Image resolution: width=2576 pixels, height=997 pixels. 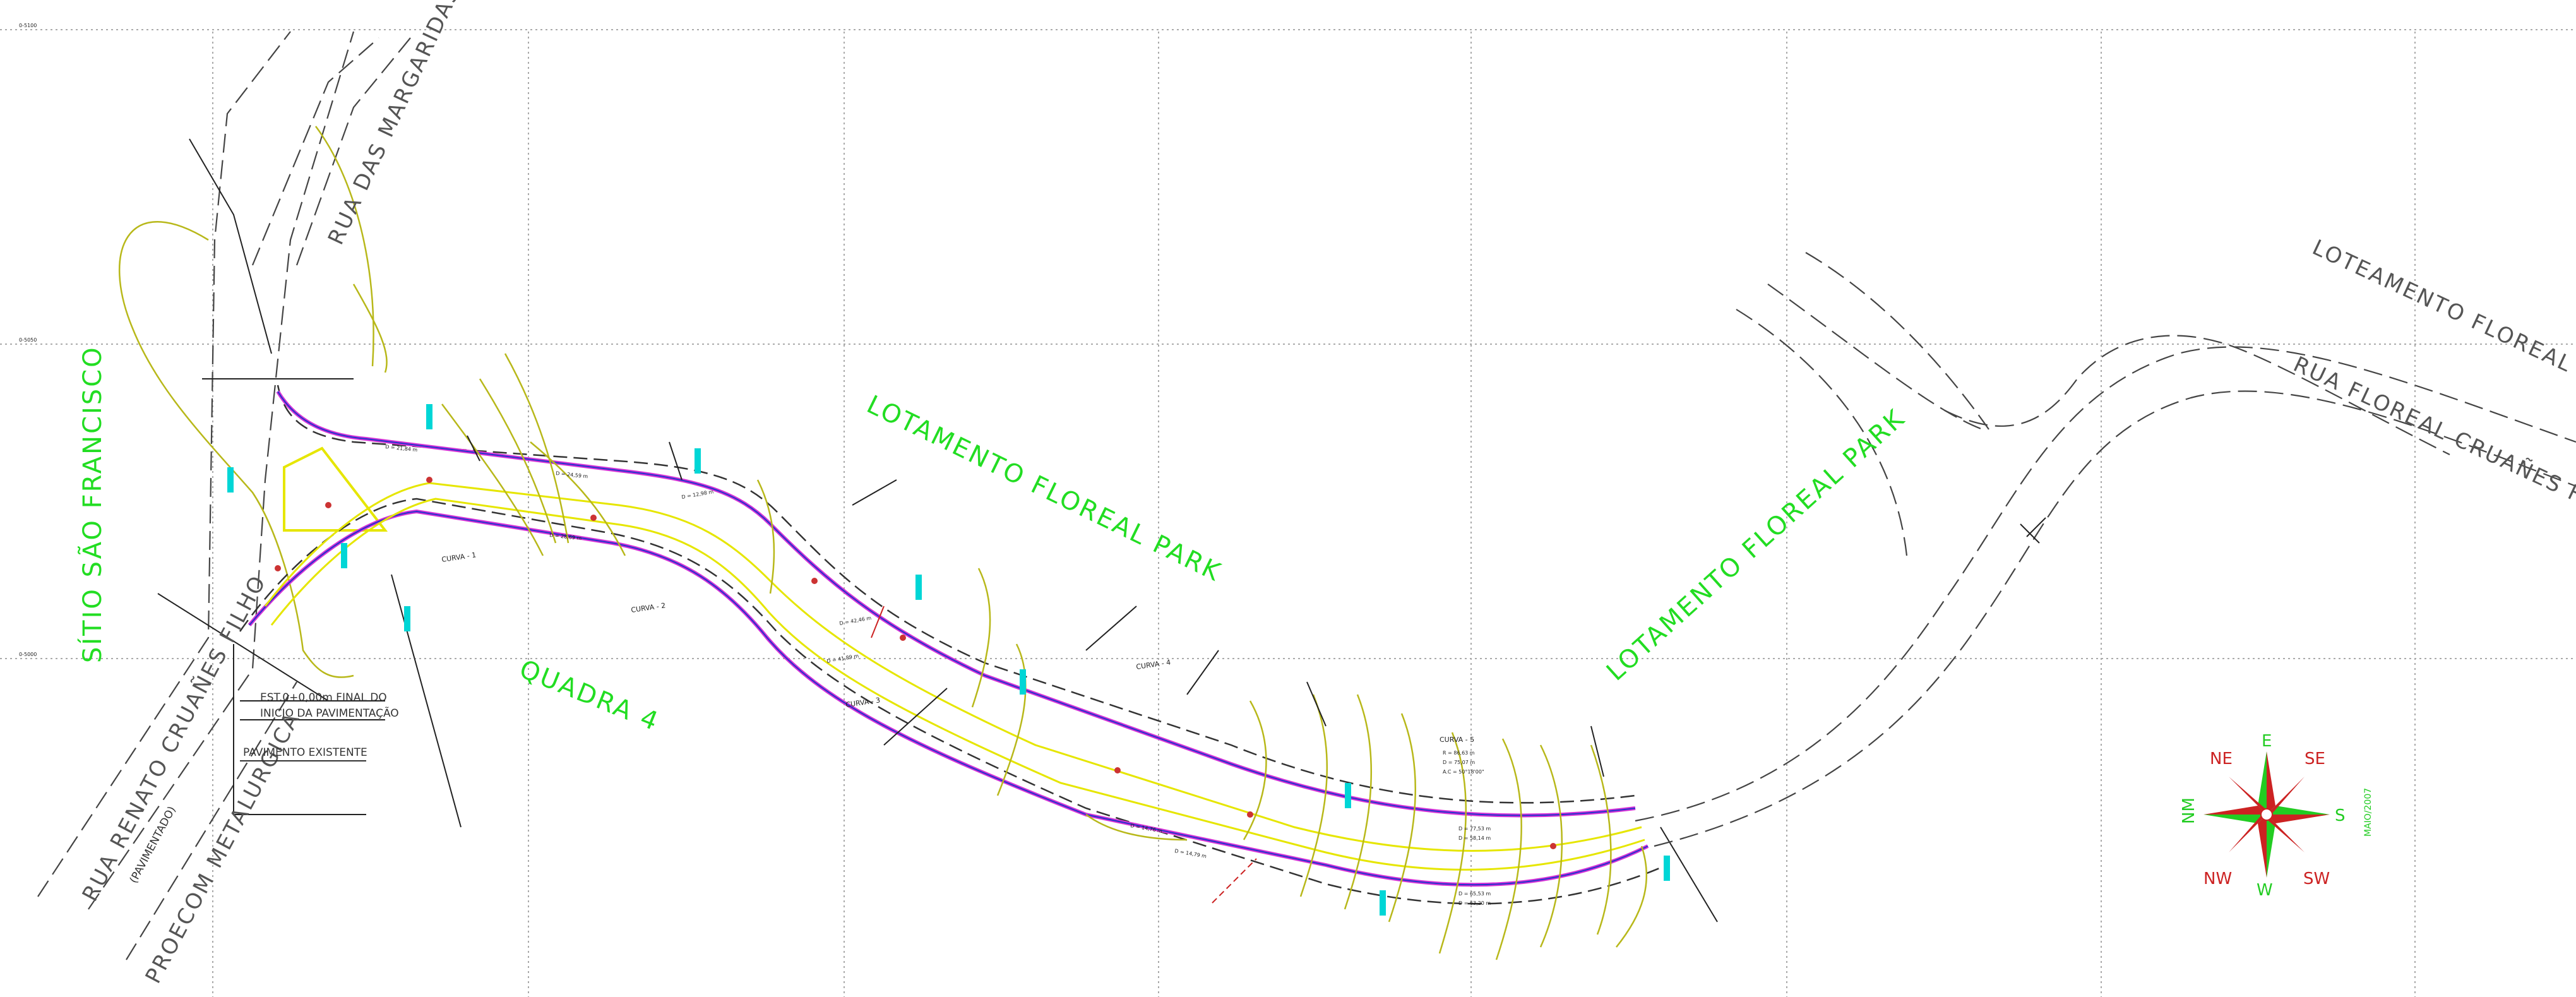 What do you see at coordinates (305, 752) in the screenshot?
I see `note-pavimento: PAVIMENTO EXISTENTE` at bounding box center [305, 752].